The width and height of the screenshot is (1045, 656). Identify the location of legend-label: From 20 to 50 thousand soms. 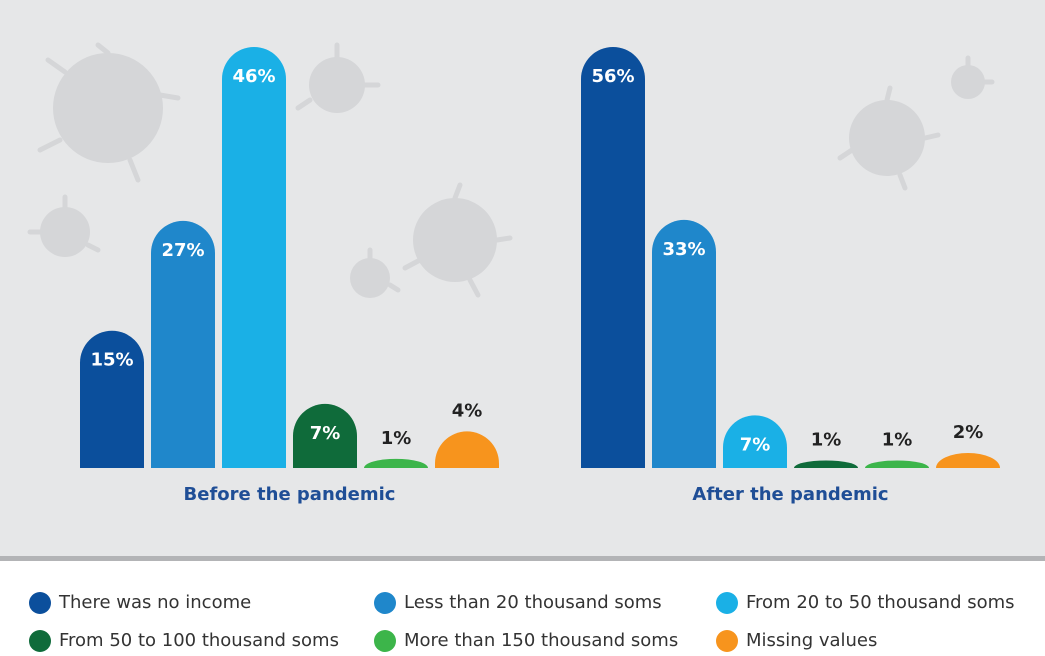
(880, 602).